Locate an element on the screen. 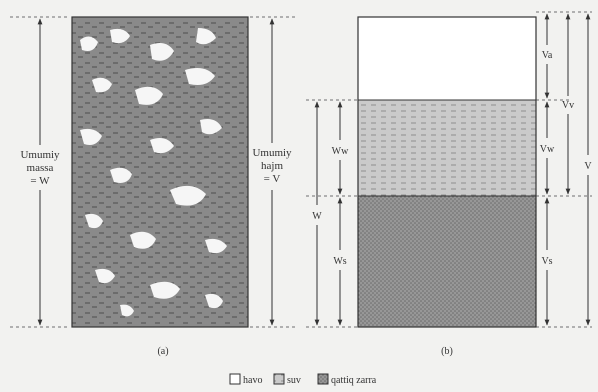 Image resolution: width=598 pixels, height=392 pixels. legend-air-swatch is located at coordinates (235, 379).